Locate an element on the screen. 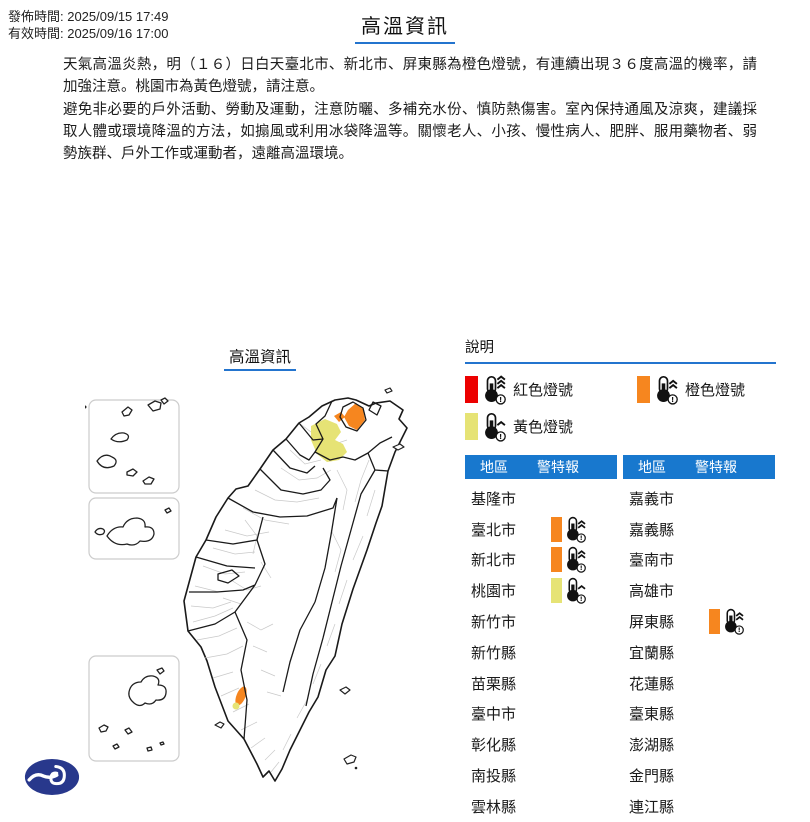 This screenshot has height=822, width=810. map-region-pingtung-yellow is located at coordinates (236, 706).